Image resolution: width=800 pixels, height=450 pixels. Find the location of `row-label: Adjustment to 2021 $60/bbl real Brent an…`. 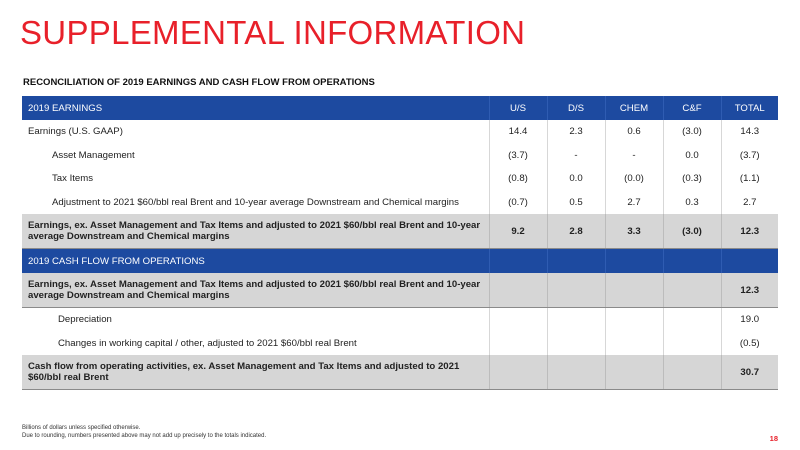

row-label: Adjustment to 2021 $60/bbl real Brent an… is located at coordinates (255, 202).